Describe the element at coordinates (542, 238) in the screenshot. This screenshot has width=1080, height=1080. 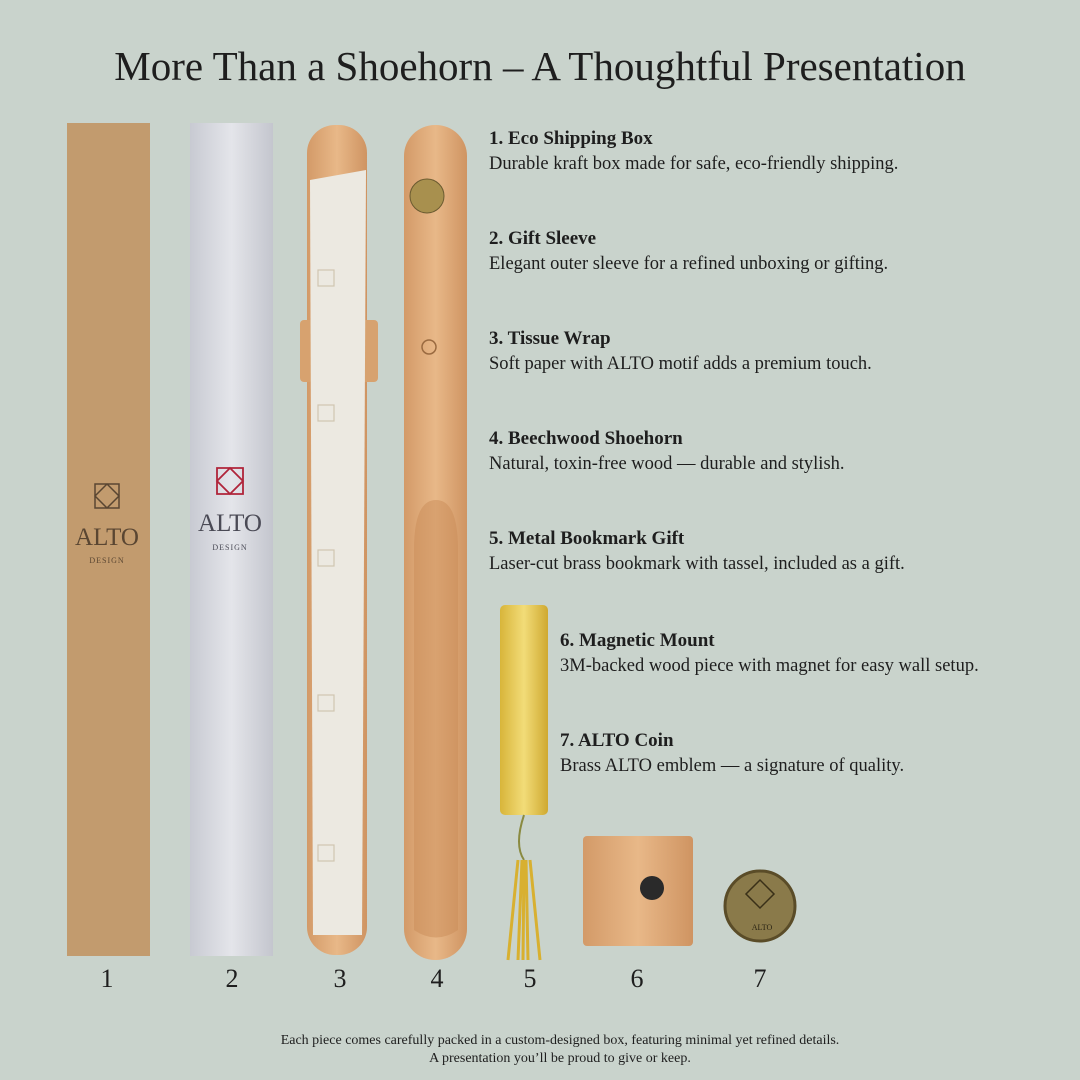
I see `product-title: 2. Gift Sleeve` at that location.